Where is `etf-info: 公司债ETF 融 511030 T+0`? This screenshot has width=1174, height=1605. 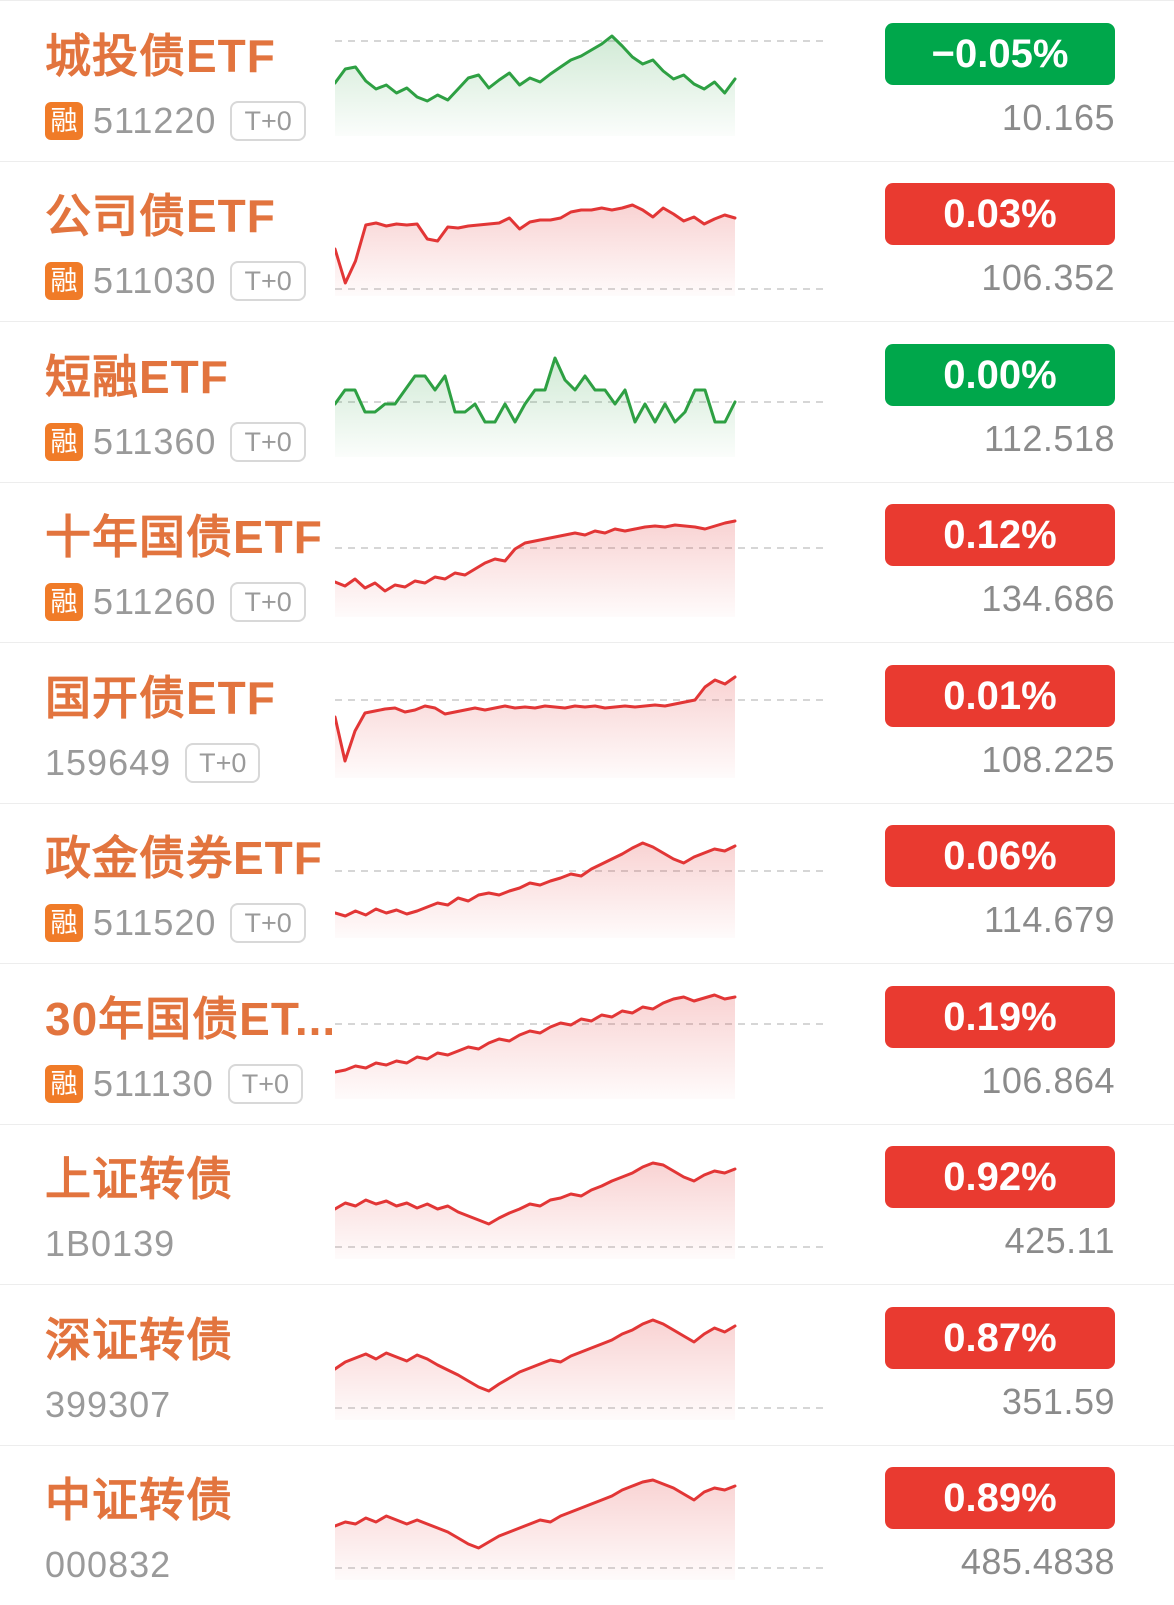
etf-info: 公司债ETF 融 511030 T+0 is located at coordinates (175, 241).